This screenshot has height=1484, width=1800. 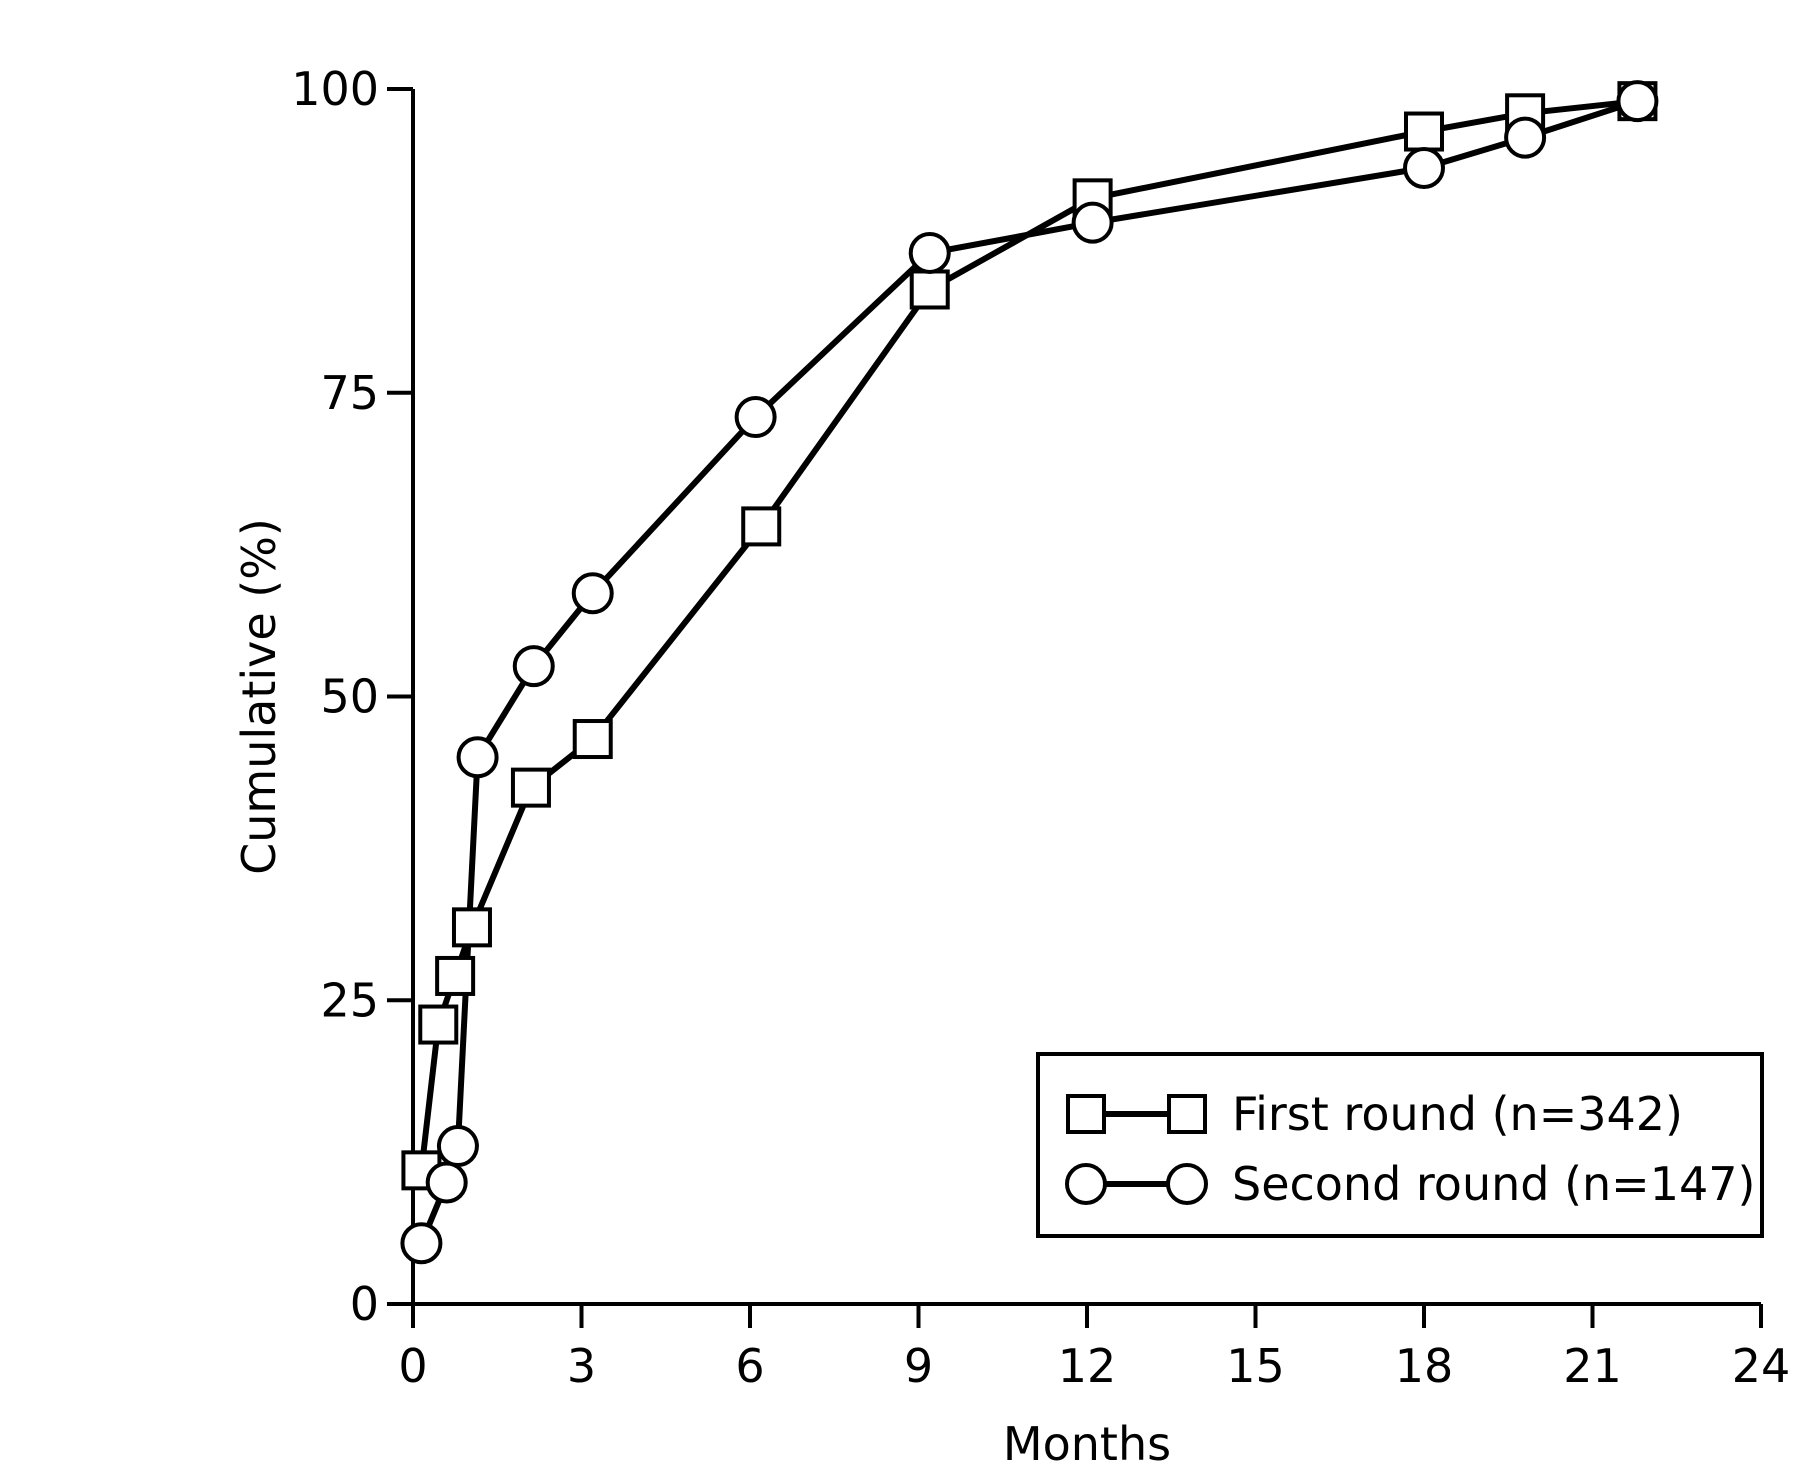 I want to click on x-tick-label: 0, so click(x=412, y=1366).